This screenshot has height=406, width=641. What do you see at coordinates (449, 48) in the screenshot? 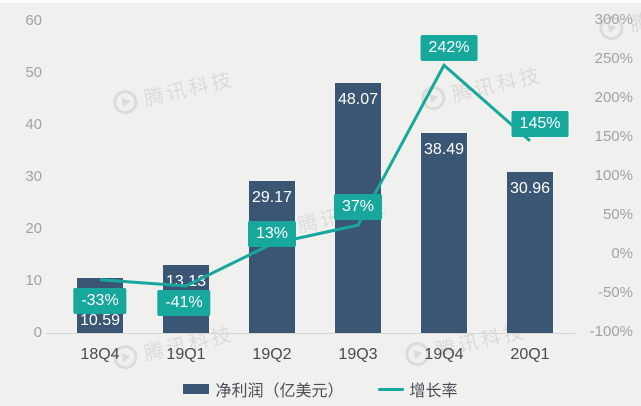
I see `growth-rate-label-19Q4: 242%` at bounding box center [449, 48].